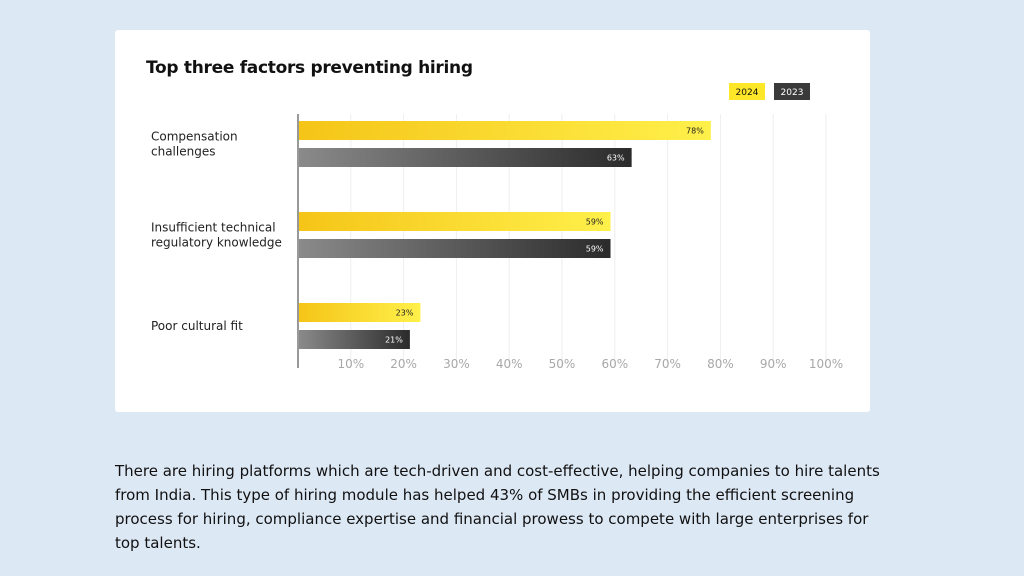 This screenshot has width=1024, height=576. Describe the element at coordinates (456, 364) in the screenshot. I see `x-tick-label: 30%` at that location.